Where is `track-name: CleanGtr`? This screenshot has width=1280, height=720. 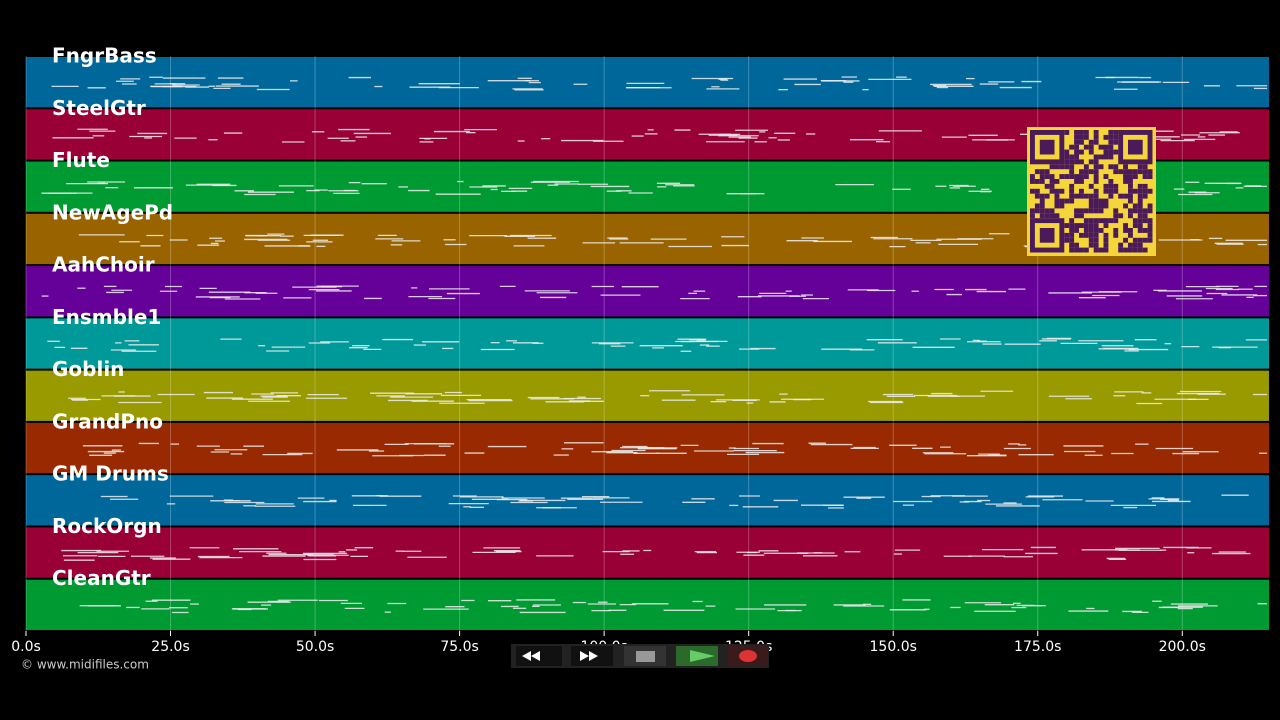
track-name: CleanGtr is located at coordinates (101, 578).